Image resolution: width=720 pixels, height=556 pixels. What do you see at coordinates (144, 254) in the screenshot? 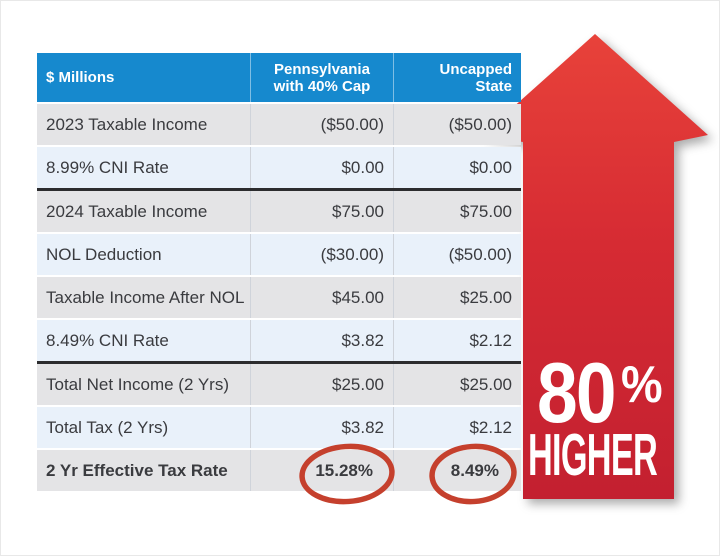
I see `row-label: NOL Deduction` at bounding box center [144, 254].